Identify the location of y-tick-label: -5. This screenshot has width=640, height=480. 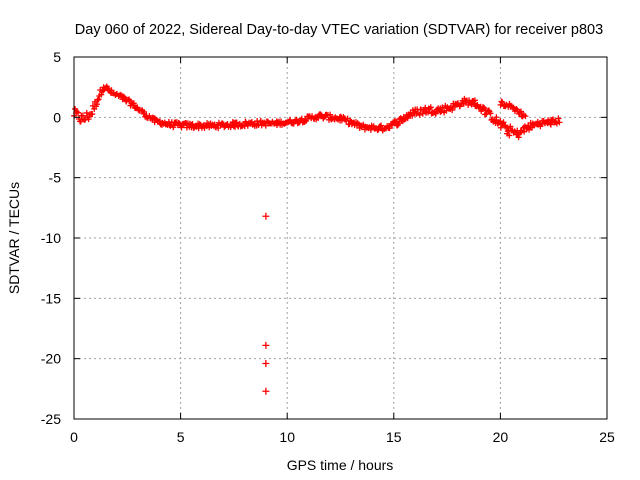
(55, 178).